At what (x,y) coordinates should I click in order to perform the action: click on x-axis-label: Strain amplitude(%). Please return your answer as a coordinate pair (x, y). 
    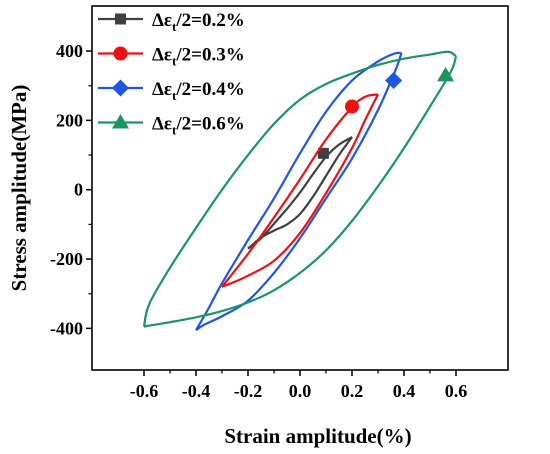
    Looking at the image, I should click on (317, 436).